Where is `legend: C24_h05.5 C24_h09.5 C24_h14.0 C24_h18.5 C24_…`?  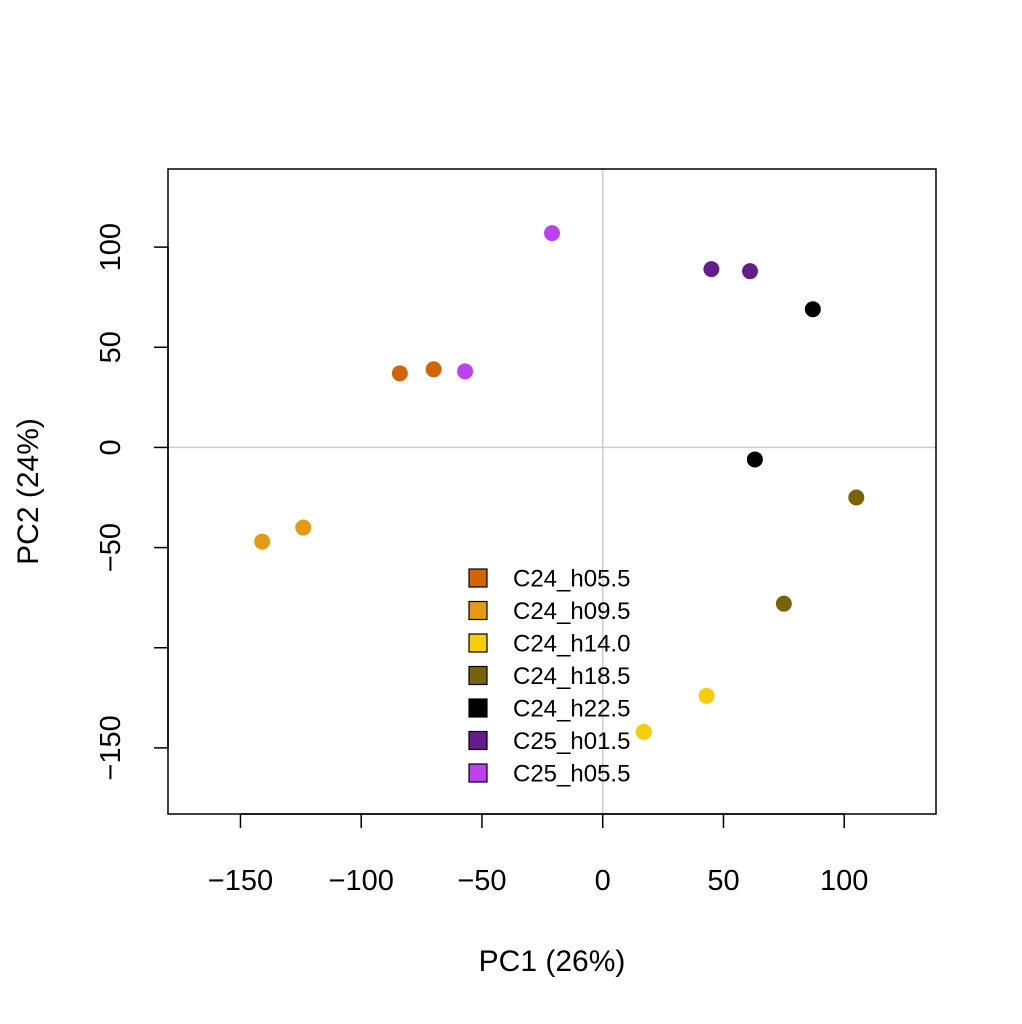
legend: C24_h05.5 C24_h09.5 C24_h14.0 C24_h18.5 C24_… is located at coordinates (549, 677).